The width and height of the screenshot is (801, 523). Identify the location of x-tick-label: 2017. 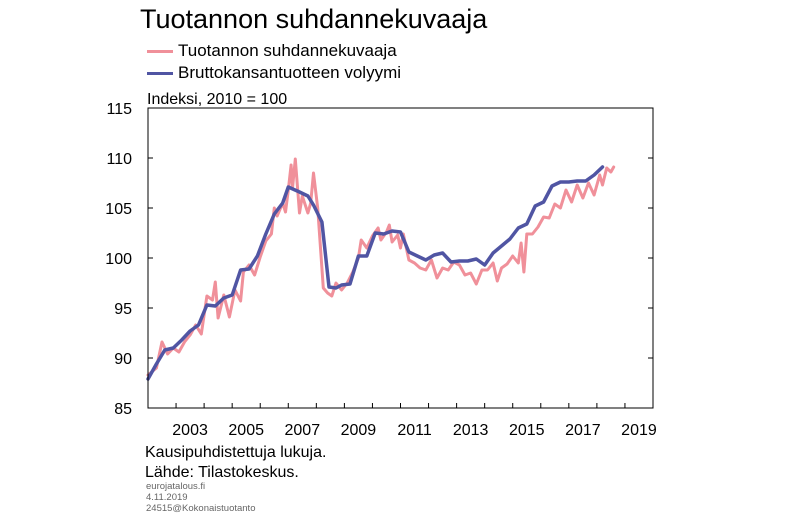
(583, 430).